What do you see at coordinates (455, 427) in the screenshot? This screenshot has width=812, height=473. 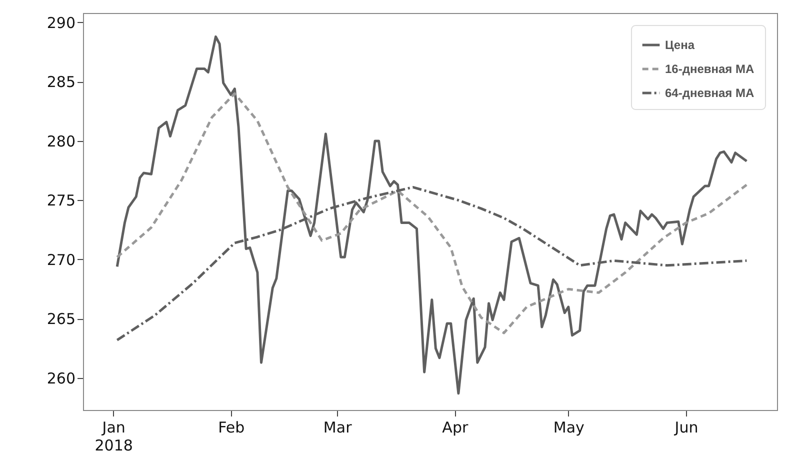 I see `x-tick-label: Apr` at bounding box center [455, 427].